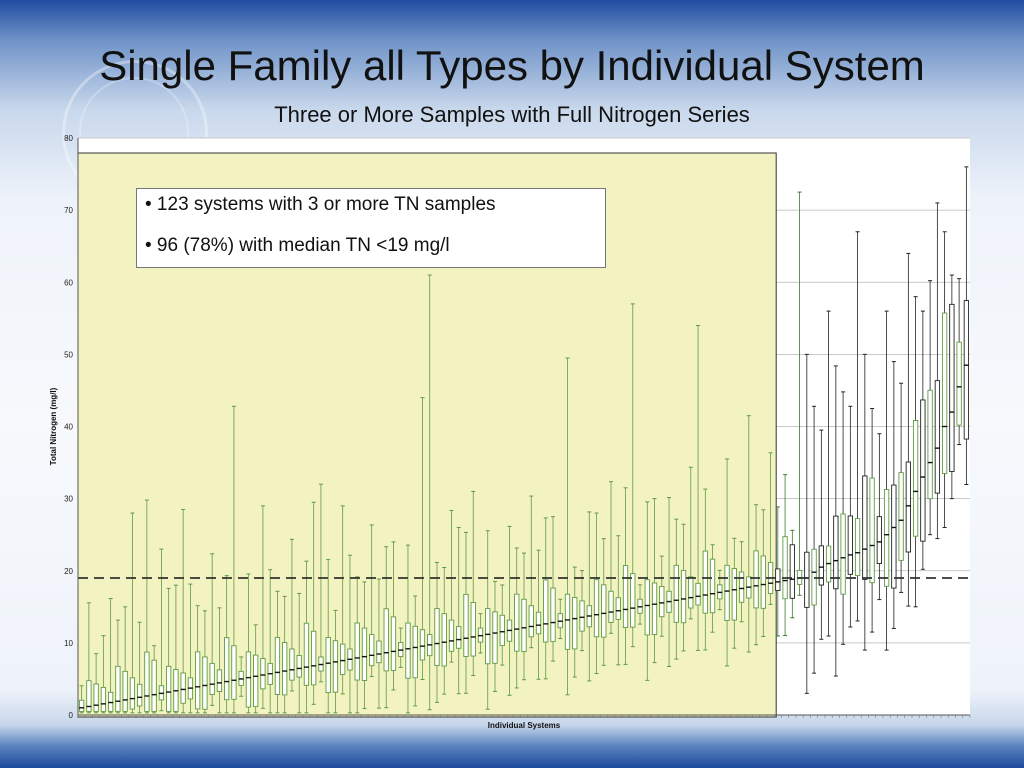 The height and width of the screenshot is (768, 1024). What do you see at coordinates (68, 427) in the screenshot?
I see `y-tick-label: 40` at bounding box center [68, 427].